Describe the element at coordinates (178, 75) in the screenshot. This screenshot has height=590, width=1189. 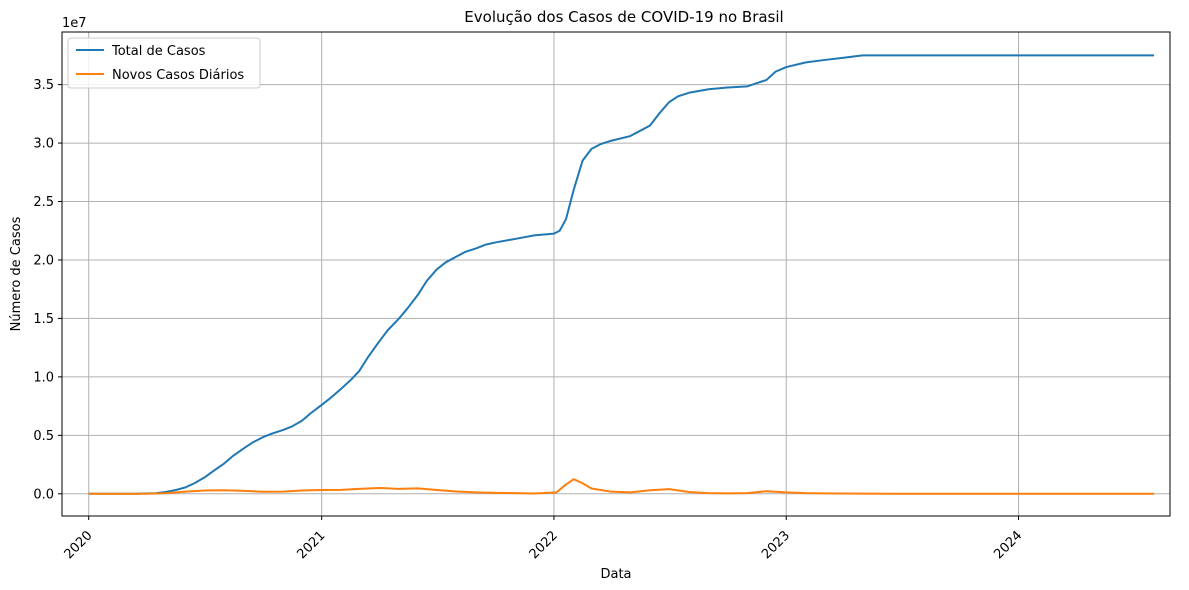
I see `legend-label-new: Novos Casos Diários` at that location.